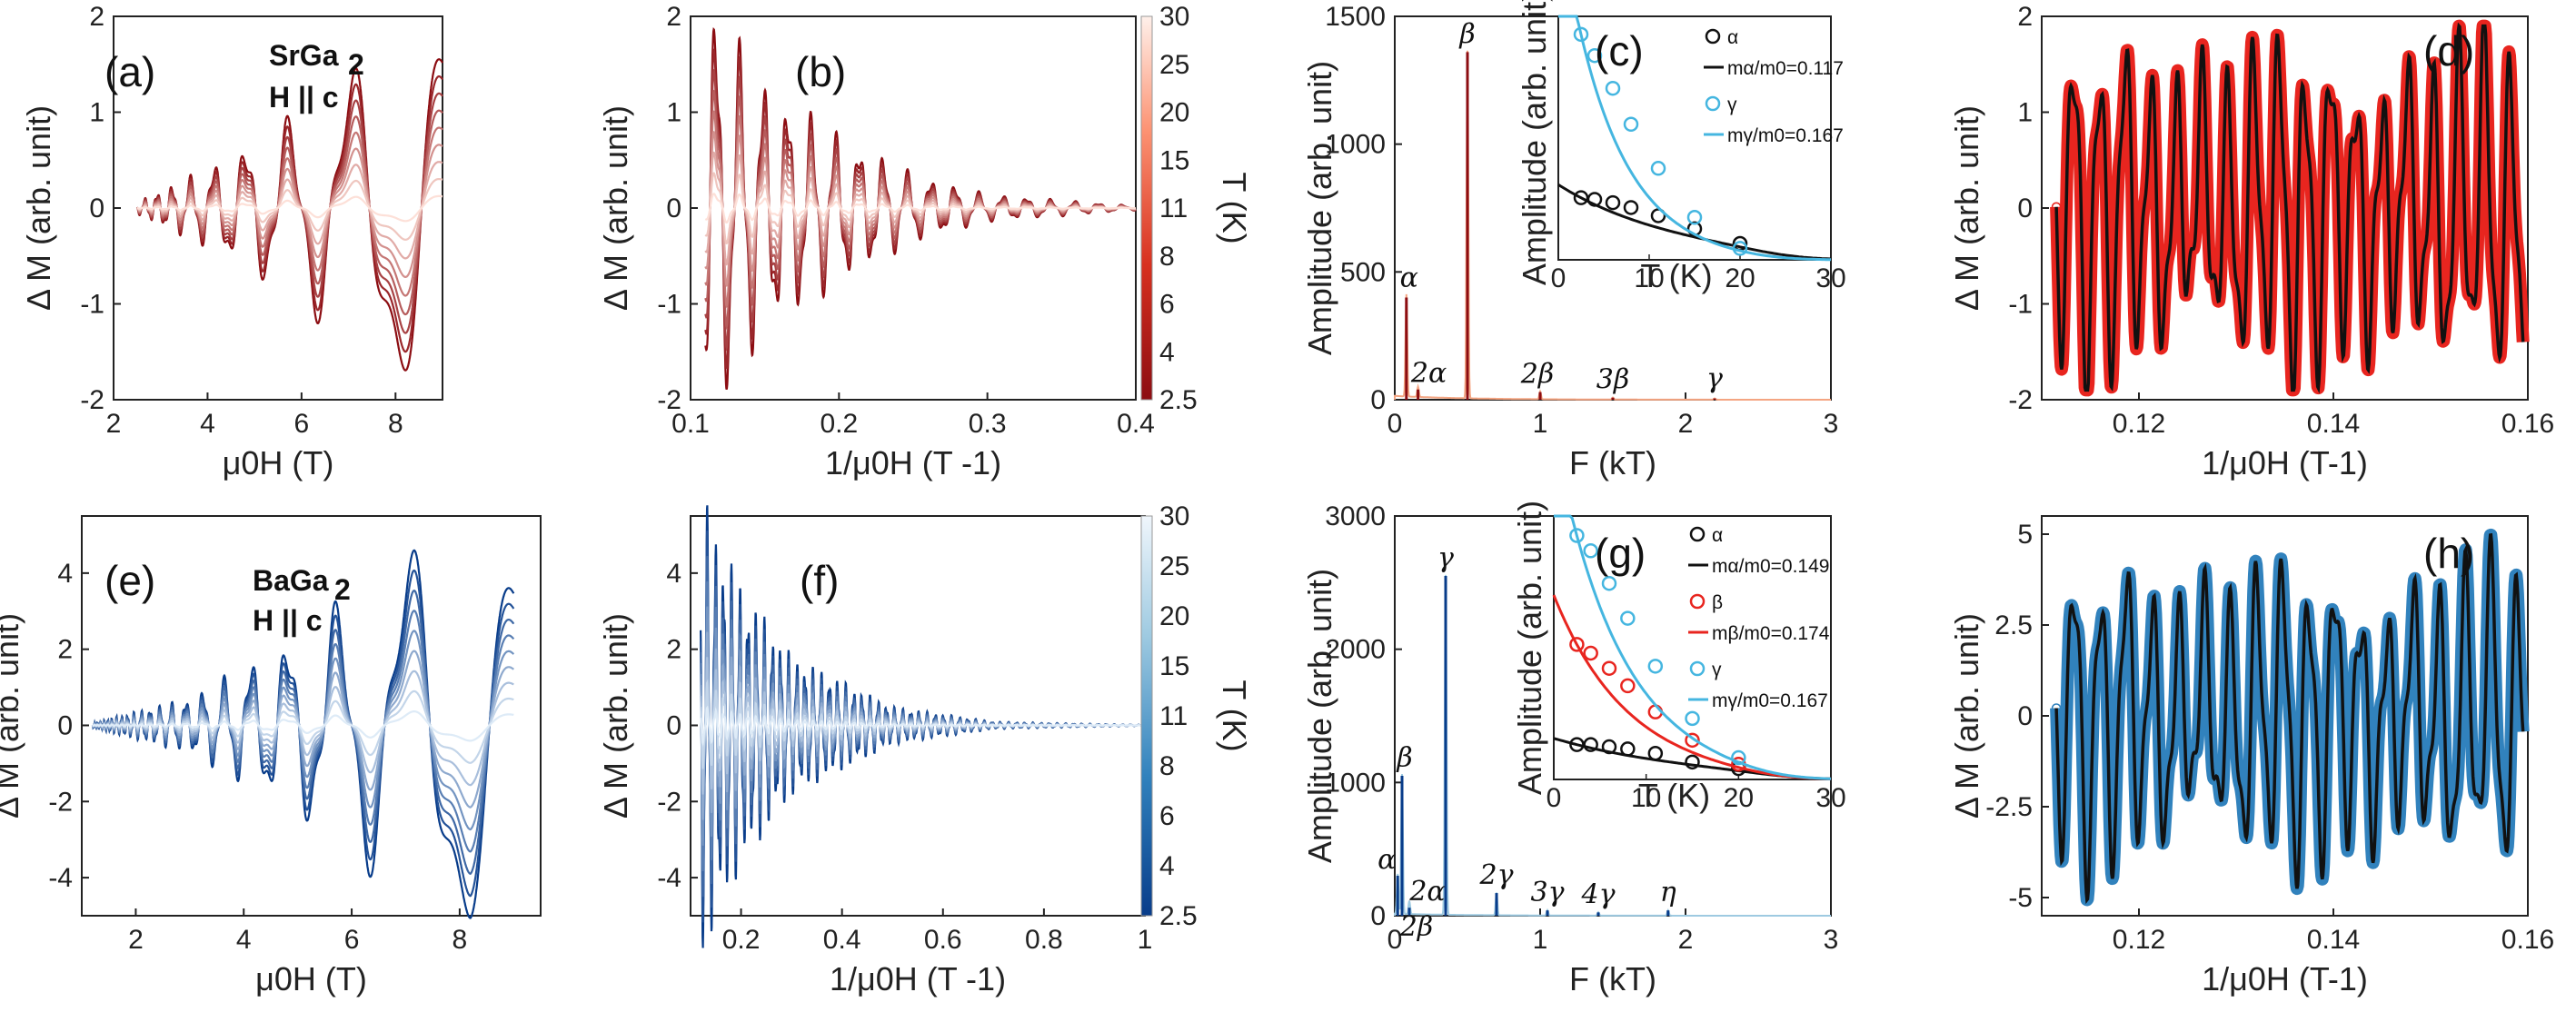 The image size is (2576, 1032). I want to click on panel-f-colorbar-label: T (K), so click(1234, 715).